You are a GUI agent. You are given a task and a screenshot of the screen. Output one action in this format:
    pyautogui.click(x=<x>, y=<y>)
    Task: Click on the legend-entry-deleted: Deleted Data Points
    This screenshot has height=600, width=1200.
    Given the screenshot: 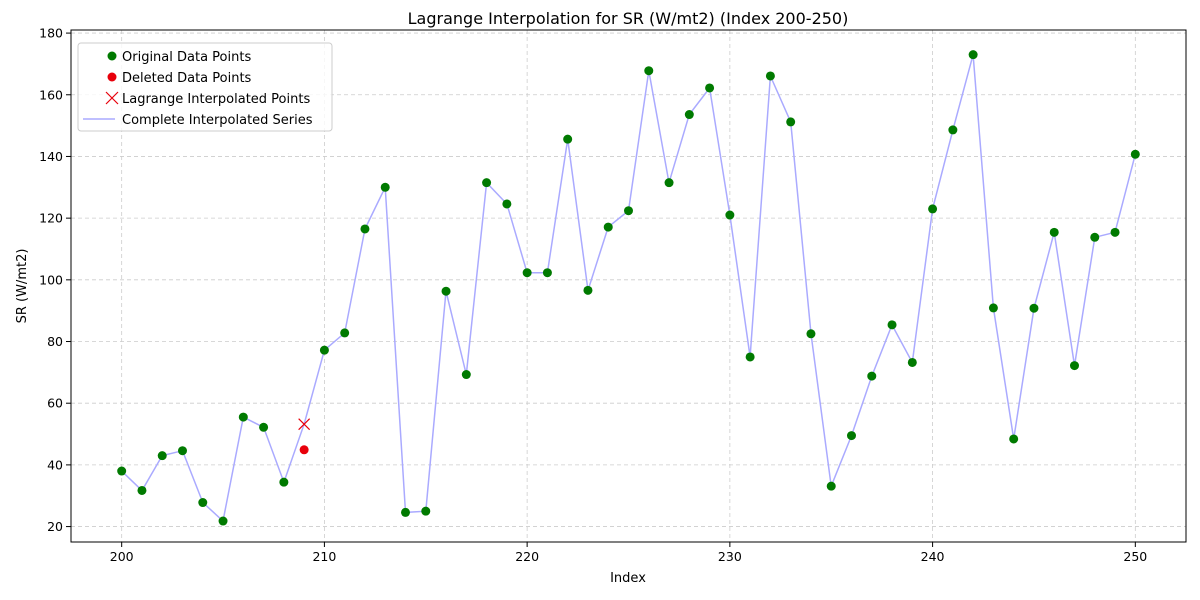 What is the action you would take?
    pyautogui.click(x=179, y=78)
    